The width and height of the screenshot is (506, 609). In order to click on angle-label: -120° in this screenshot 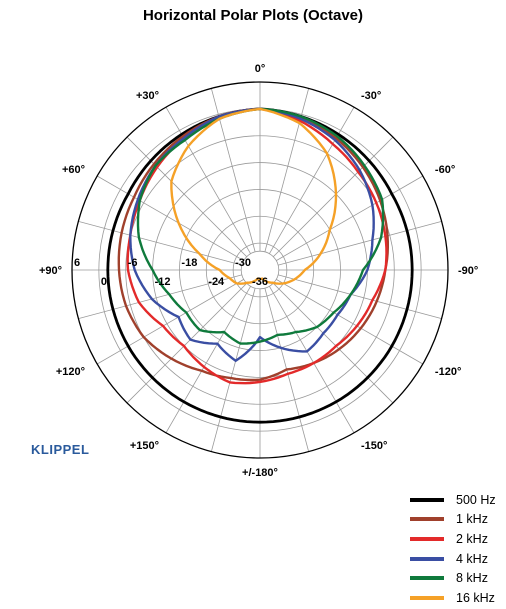, I will do `click(448, 372)`.